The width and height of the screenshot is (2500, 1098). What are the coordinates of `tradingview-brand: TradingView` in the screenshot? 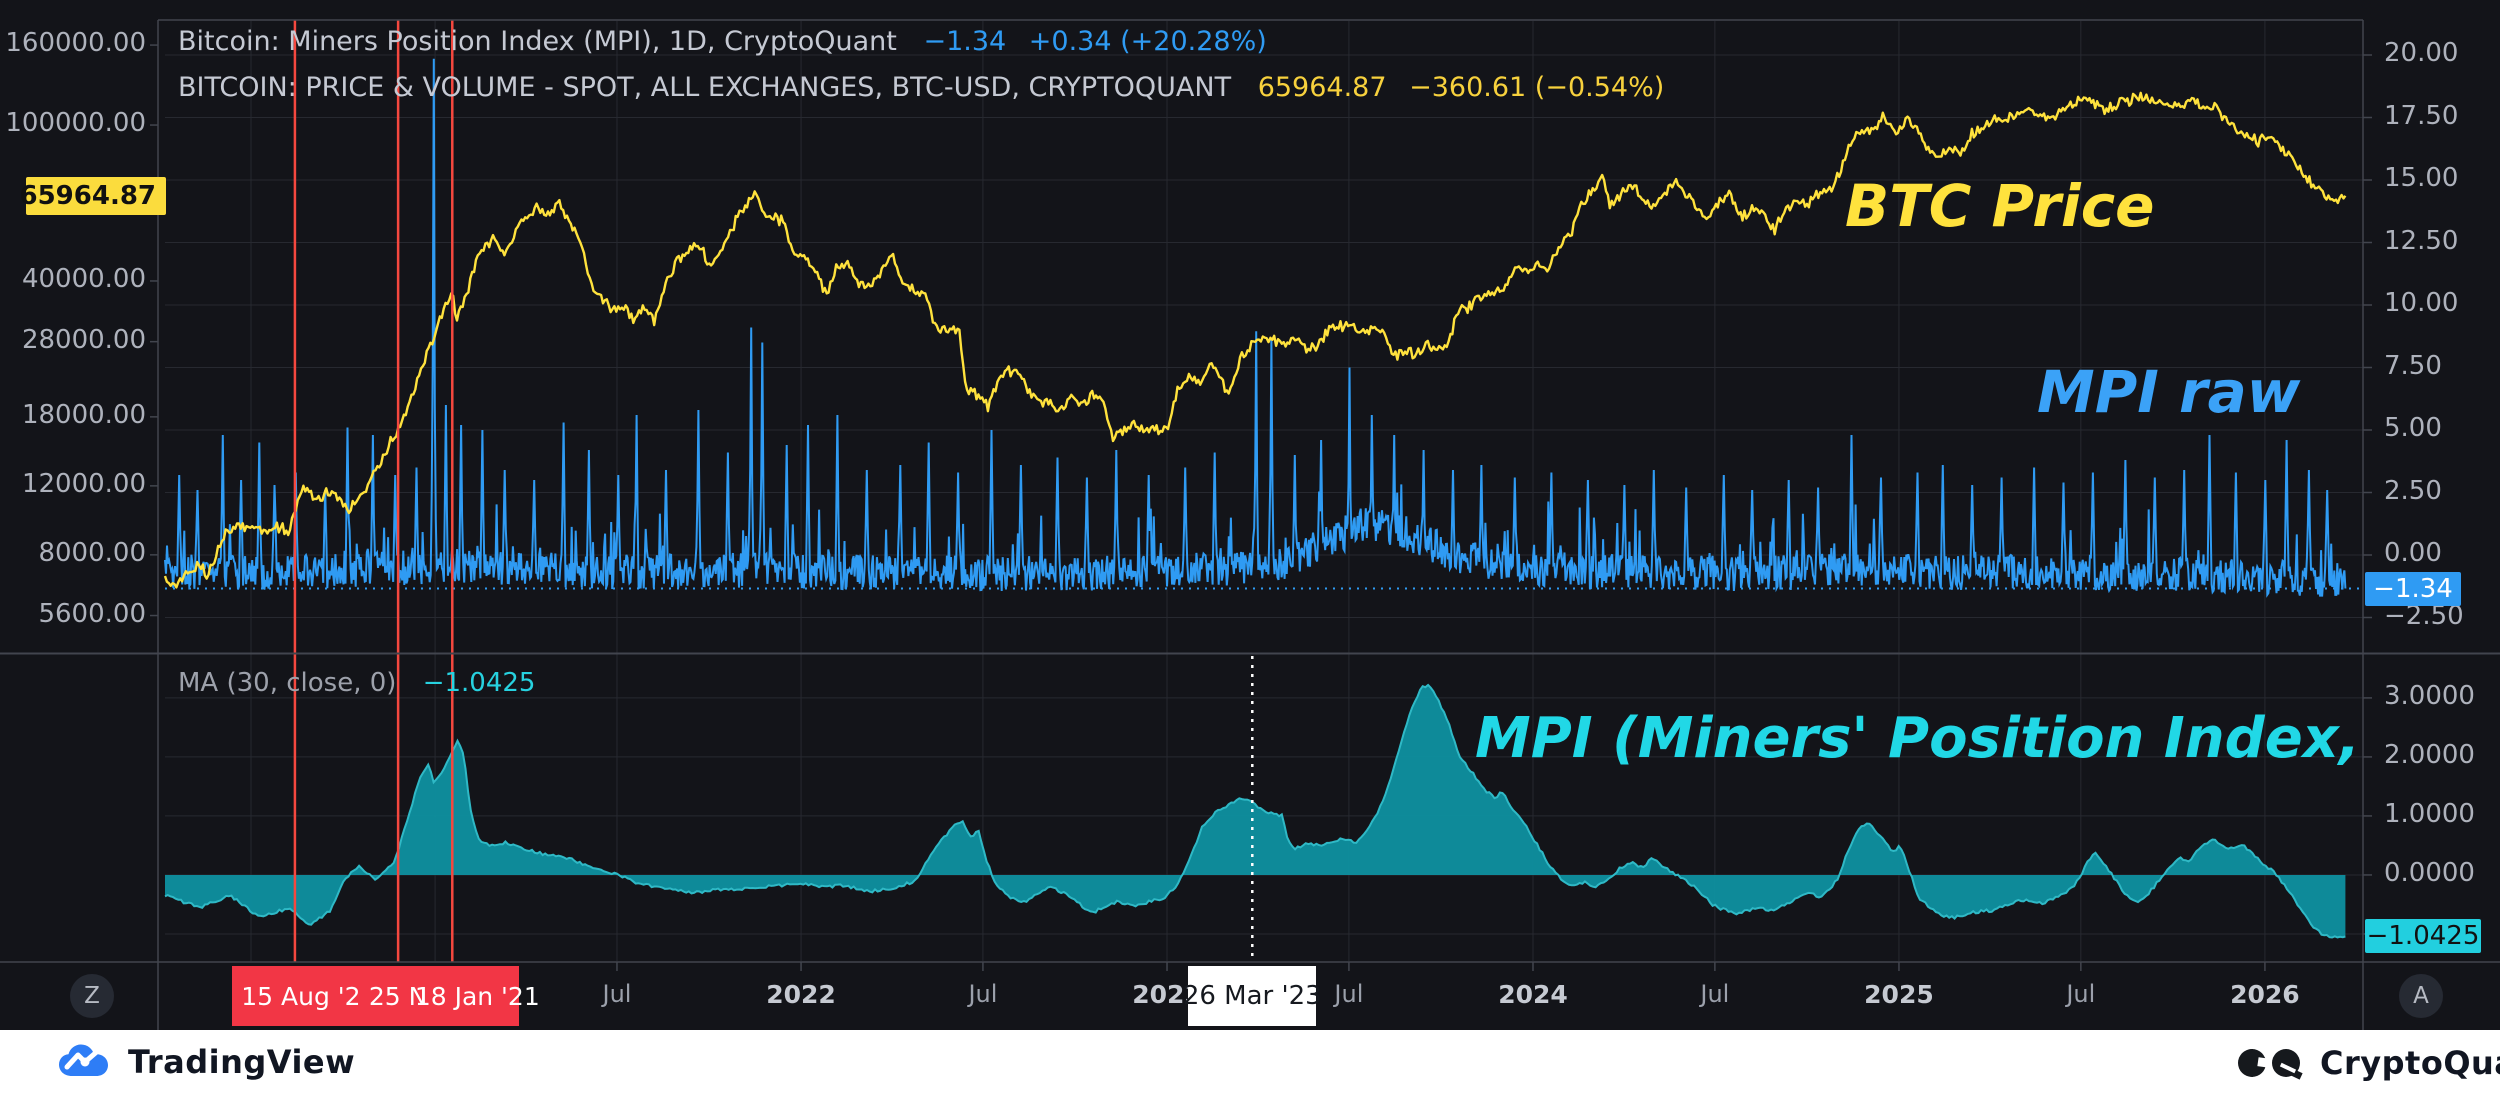 It's located at (206, 1062).